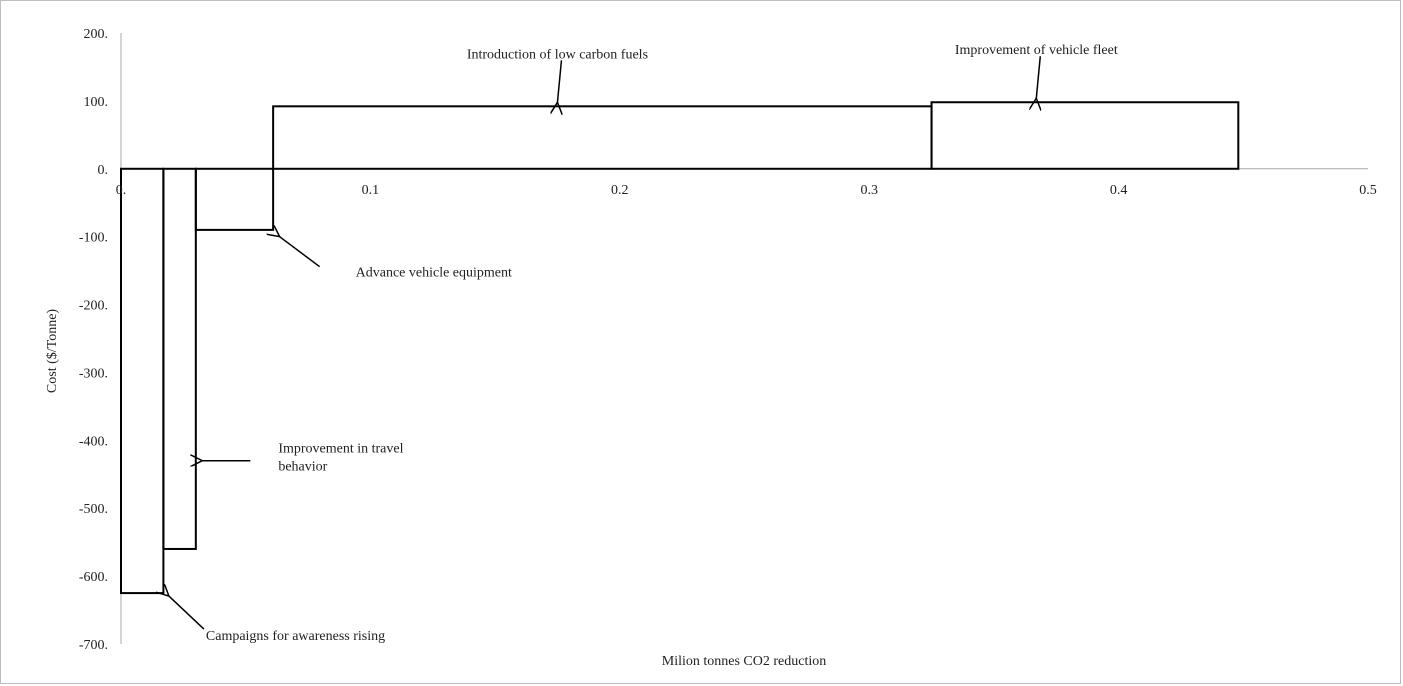 Image resolution: width=1403 pixels, height=686 pixels. I want to click on annotation-label: Advance vehicle equipment, so click(434, 273).